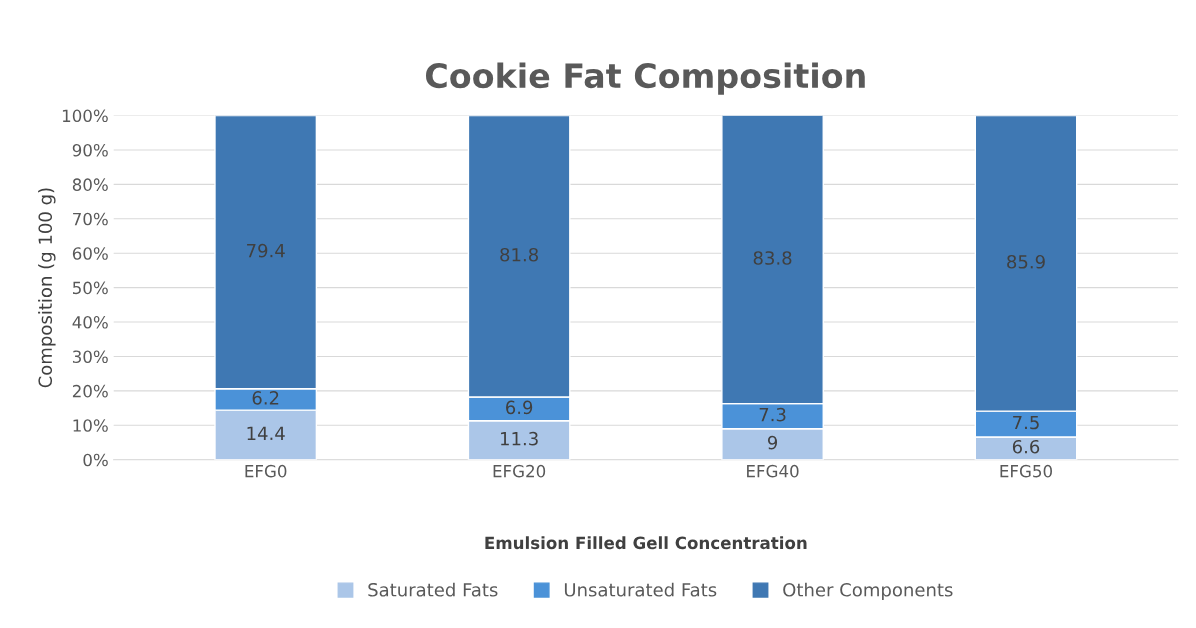 The width and height of the screenshot is (1196, 628). I want to click on data-label: 85.9, so click(1026, 261).